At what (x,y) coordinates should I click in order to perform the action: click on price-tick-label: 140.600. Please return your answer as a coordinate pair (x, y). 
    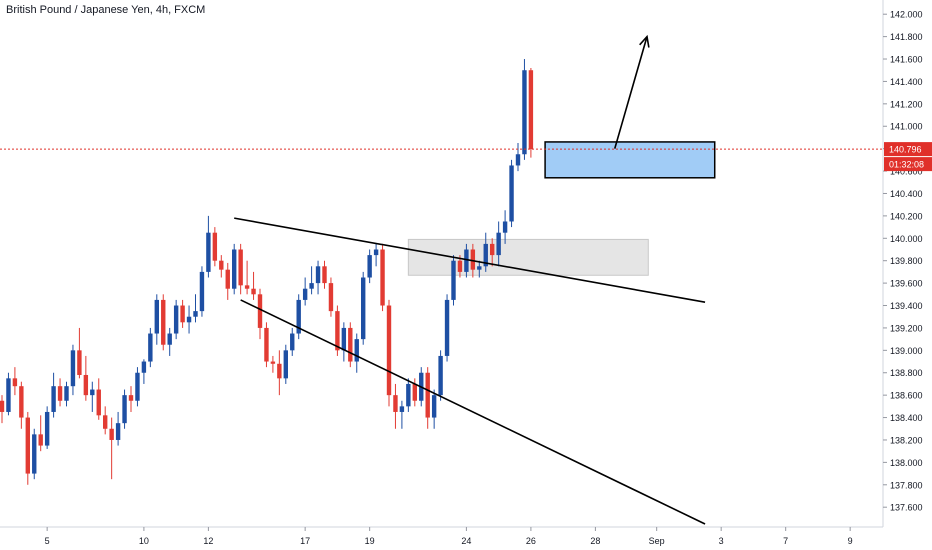
    Looking at the image, I should click on (906, 172).